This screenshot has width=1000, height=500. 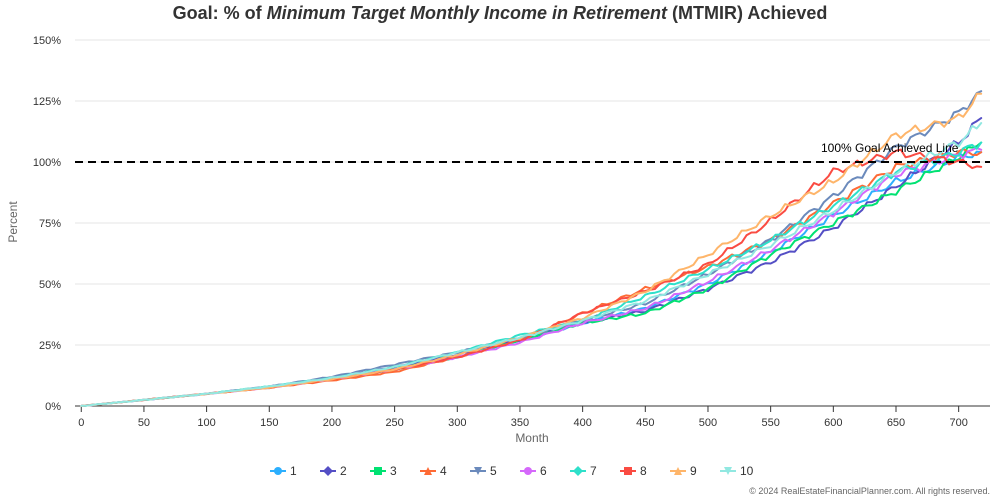 I want to click on legend-item-10: 10, so click(x=737, y=471).